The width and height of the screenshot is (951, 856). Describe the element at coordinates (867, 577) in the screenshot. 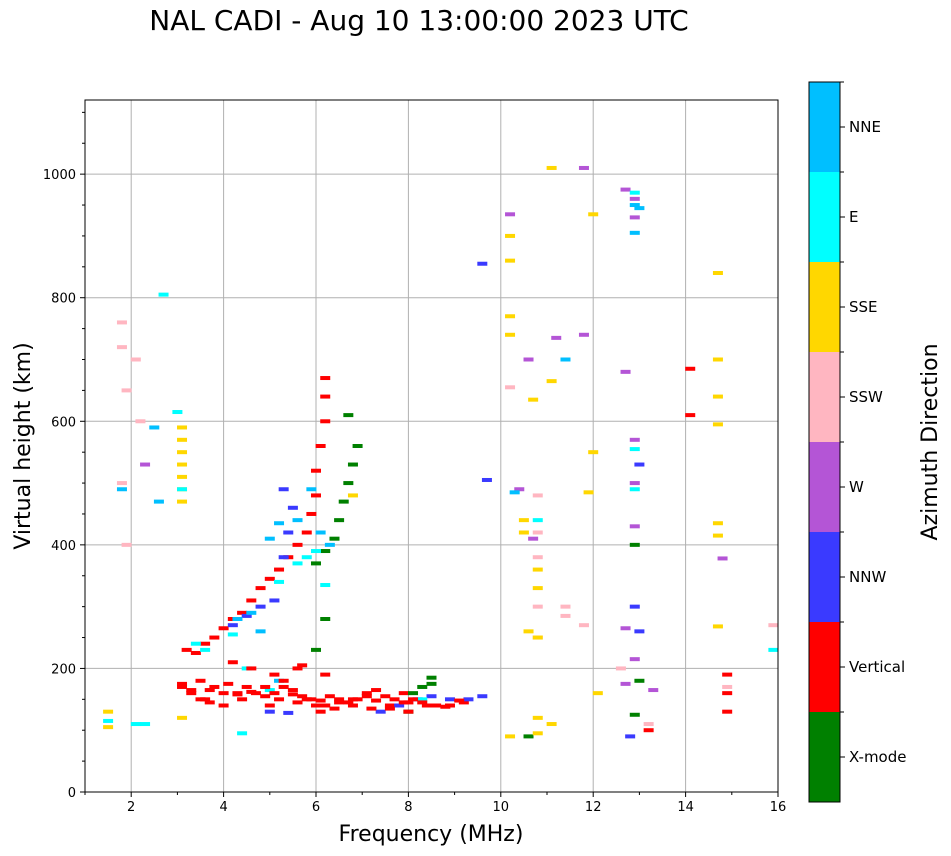

I see `colorbar-tick-label: NNW` at that location.